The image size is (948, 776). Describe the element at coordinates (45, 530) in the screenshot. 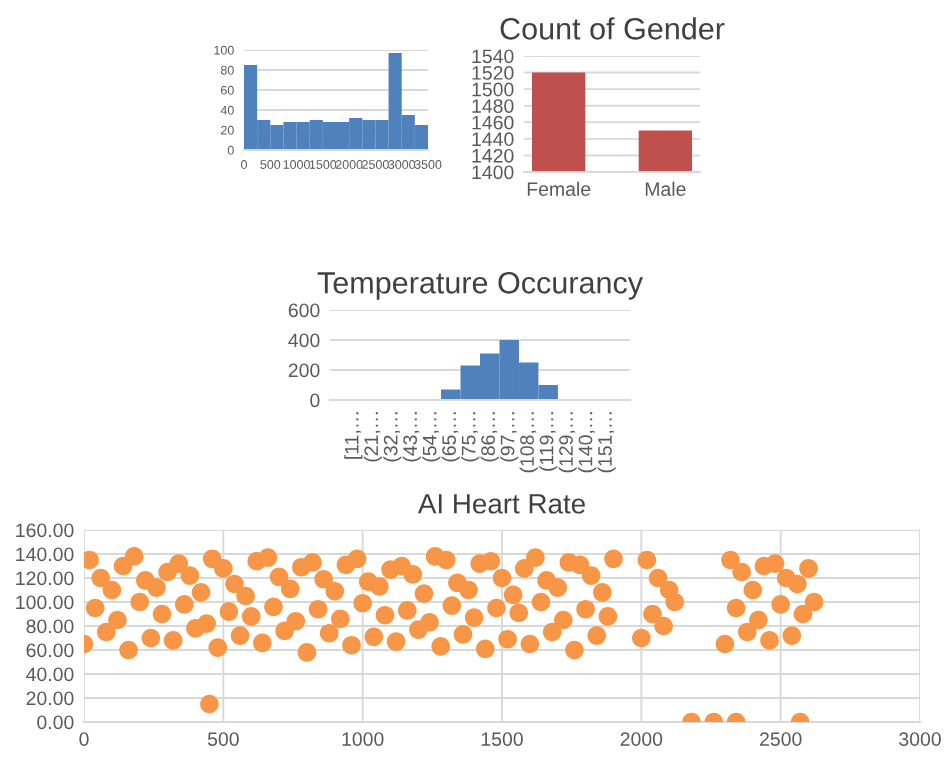

I see `y-tick-label: 160.00` at that location.